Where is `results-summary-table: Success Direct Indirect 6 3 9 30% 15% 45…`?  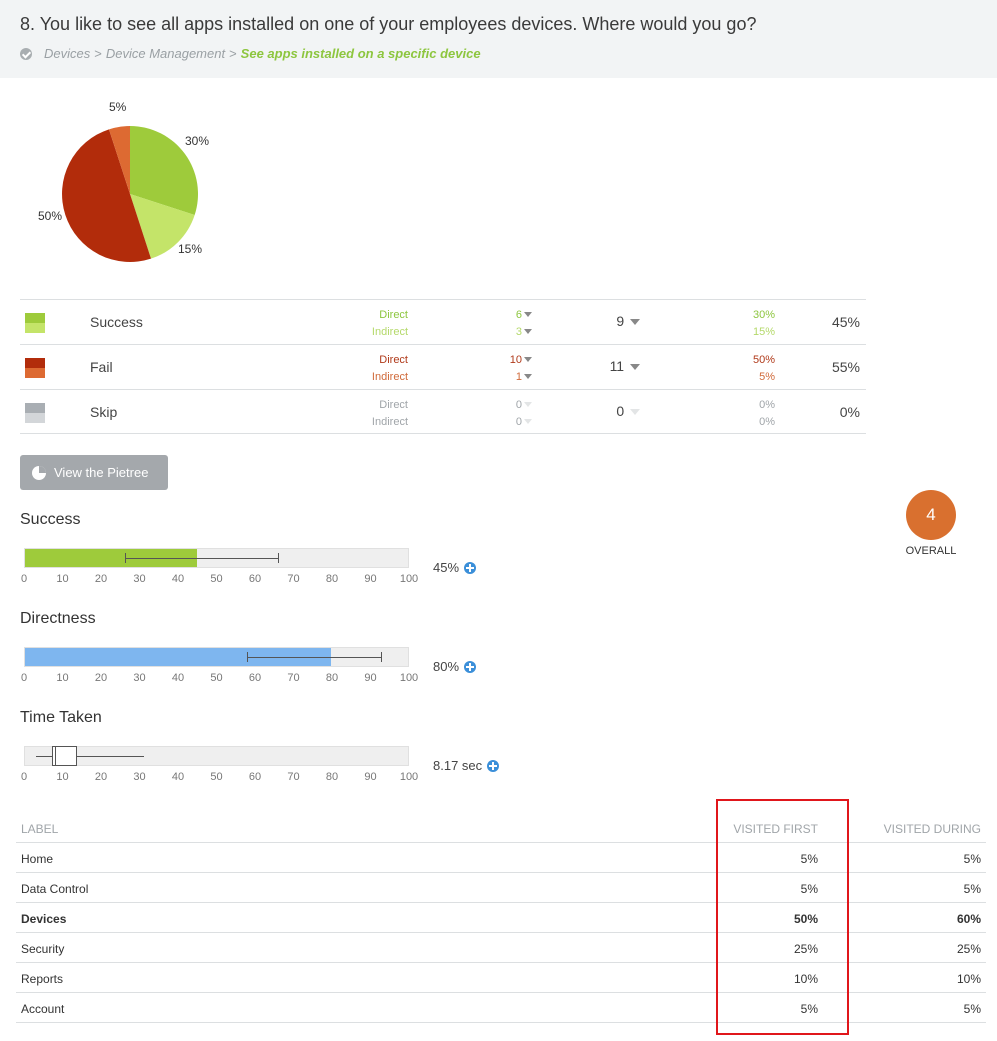 results-summary-table: Success Direct Indirect 6 3 9 30% 15% 45… is located at coordinates (443, 366).